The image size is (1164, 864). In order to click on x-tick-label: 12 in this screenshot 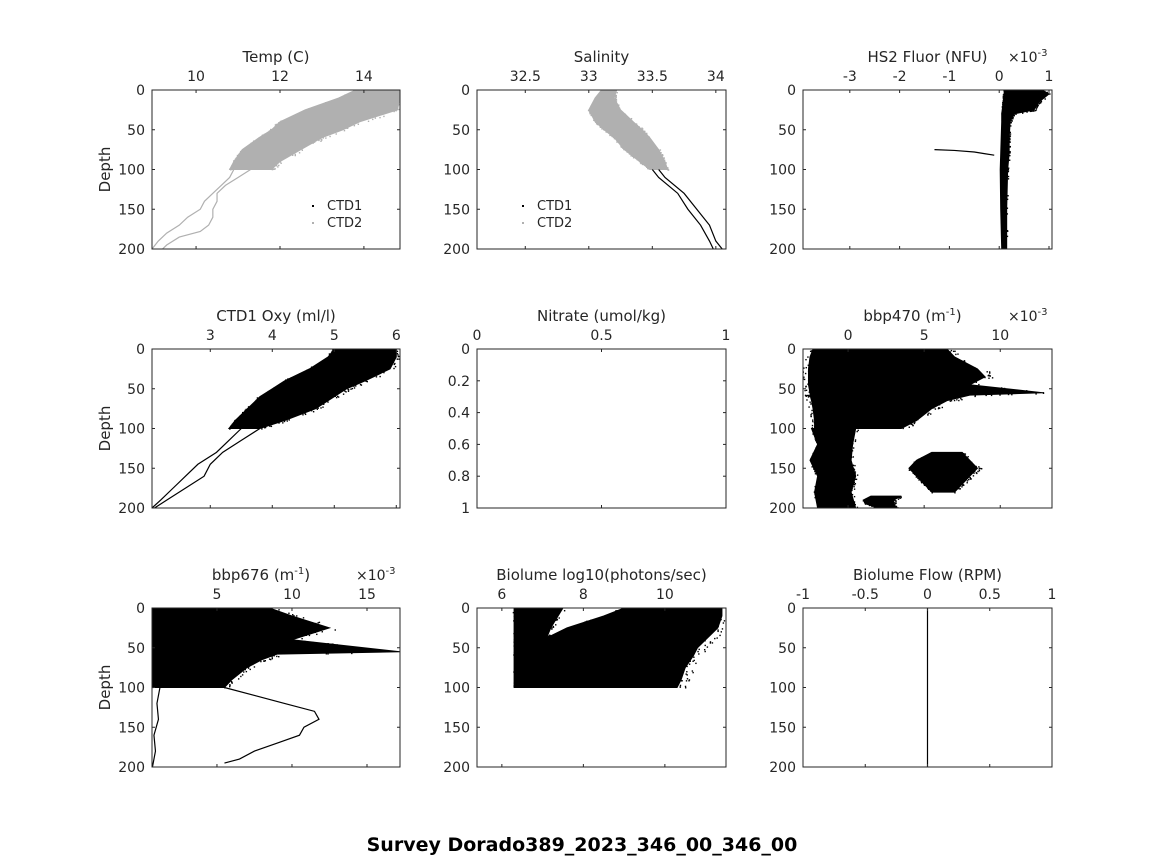, I will do `click(280, 77)`.